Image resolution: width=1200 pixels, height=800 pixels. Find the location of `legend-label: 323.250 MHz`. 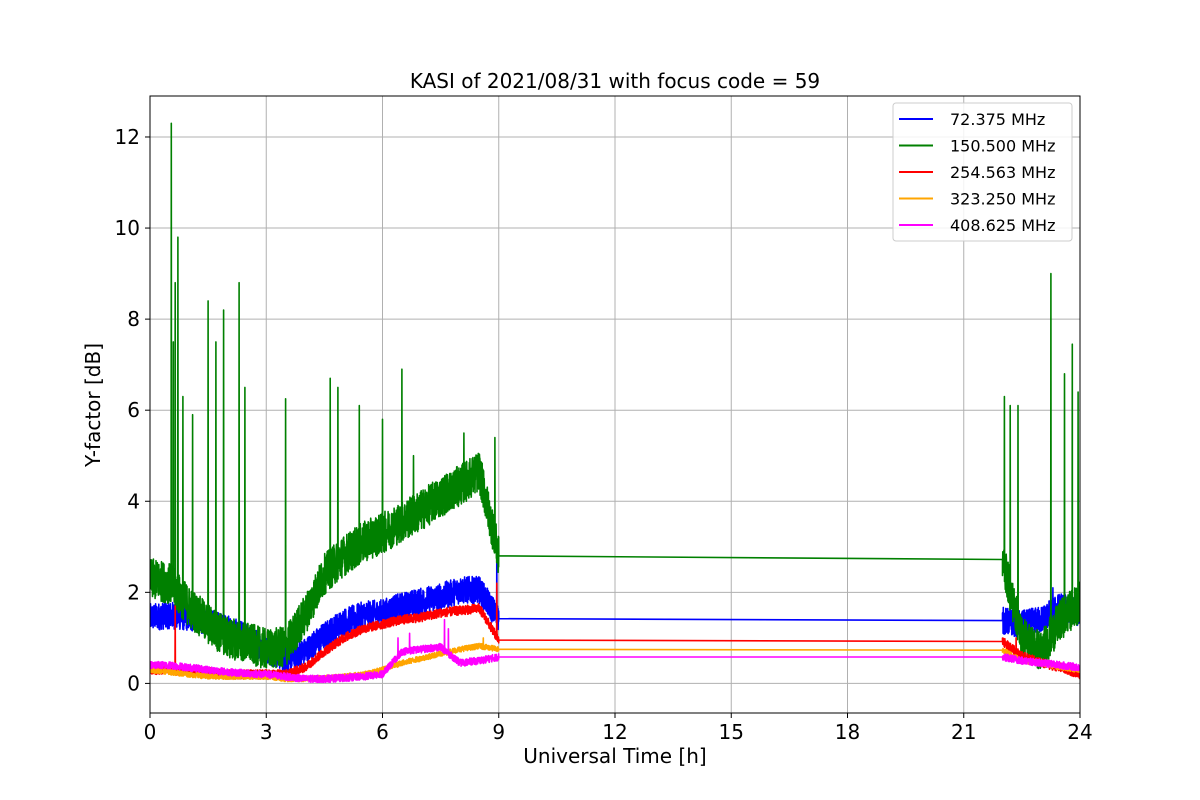

legend-label: 323.250 MHz is located at coordinates (1002, 199).